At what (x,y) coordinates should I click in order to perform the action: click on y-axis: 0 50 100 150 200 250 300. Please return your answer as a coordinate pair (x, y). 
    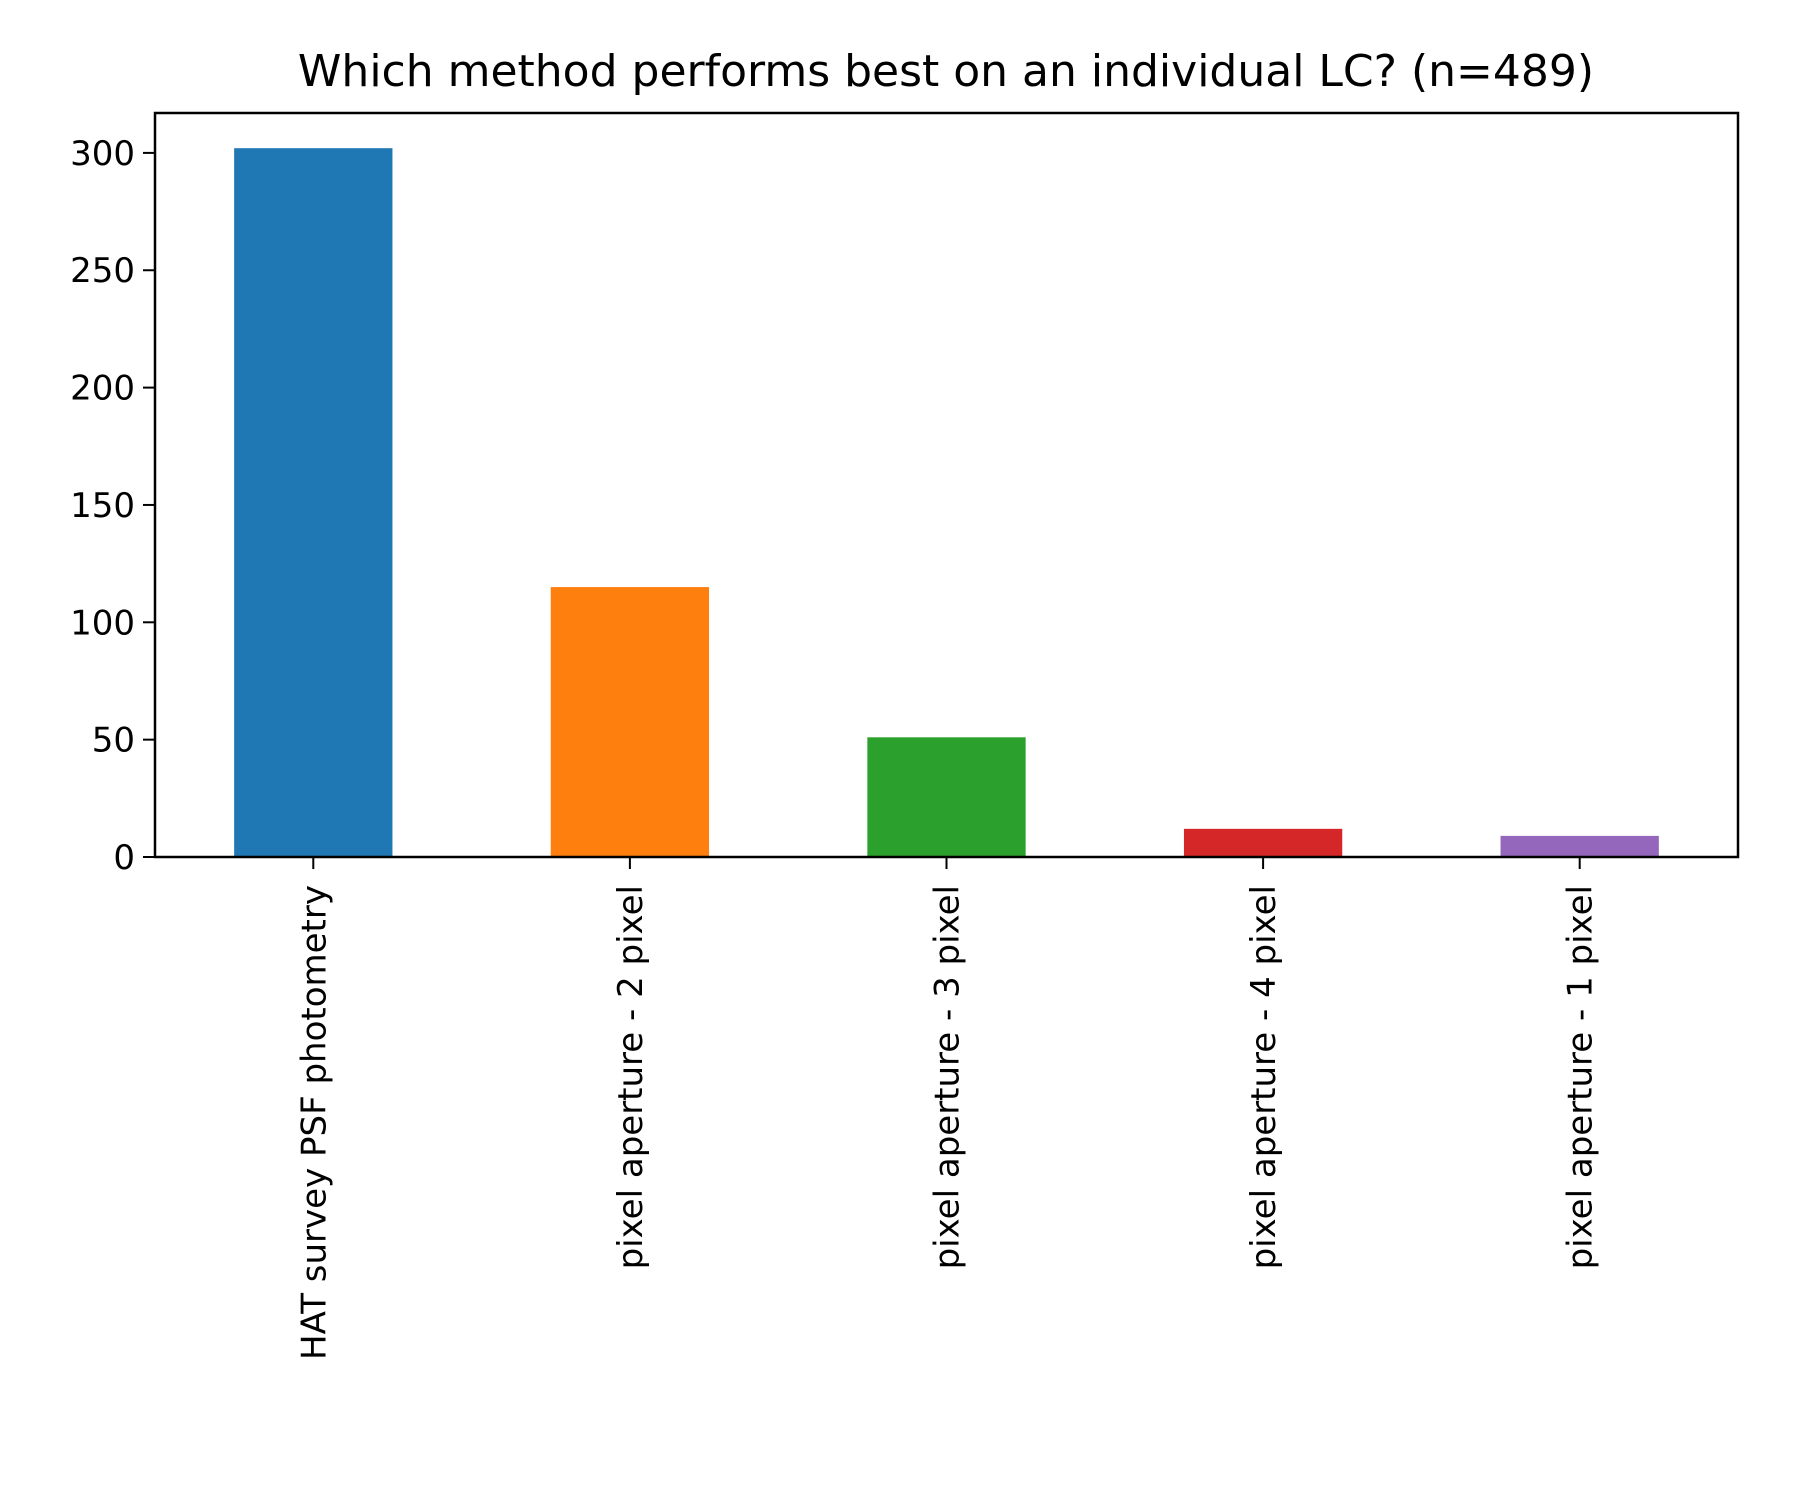
    Looking at the image, I should click on (112, 506).